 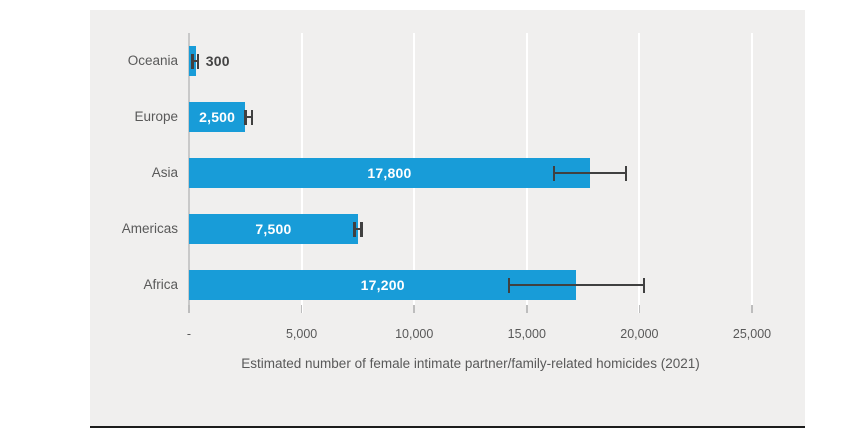 I want to click on category-axis: Oceania Europe Asia Americas Africa, so click(x=134, y=173).